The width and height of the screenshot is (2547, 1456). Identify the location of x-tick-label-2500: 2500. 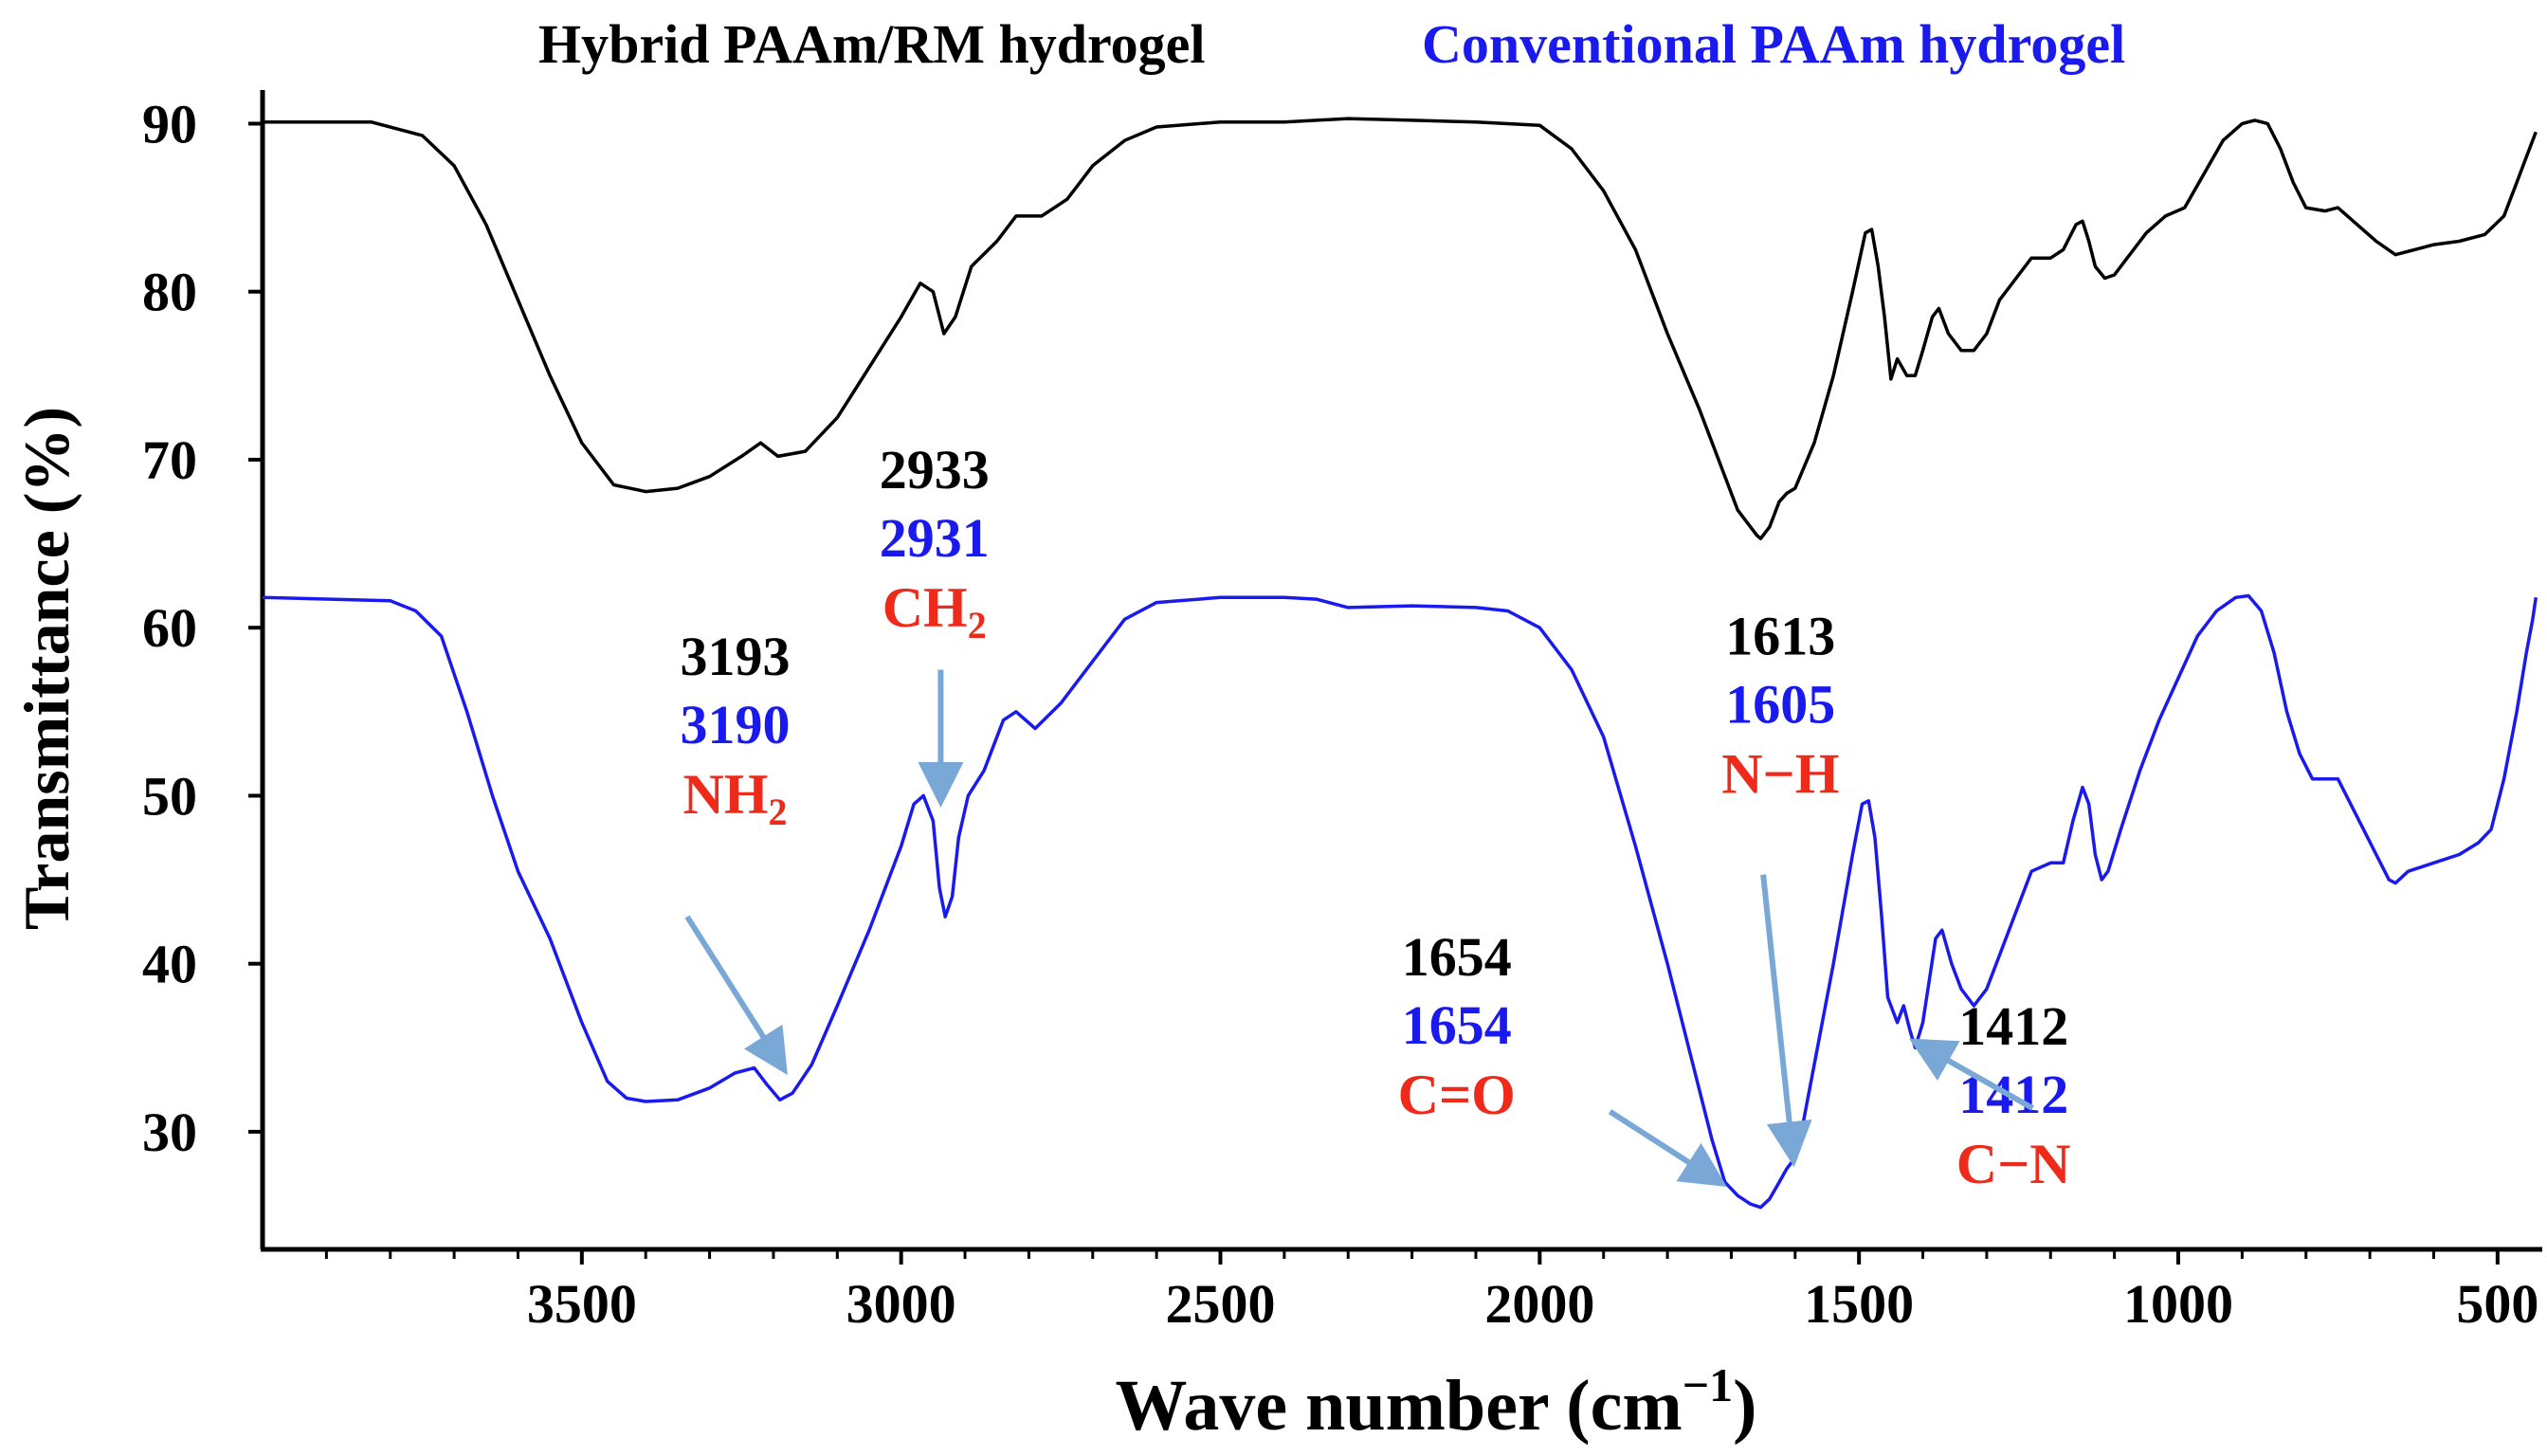
(1221, 1304).